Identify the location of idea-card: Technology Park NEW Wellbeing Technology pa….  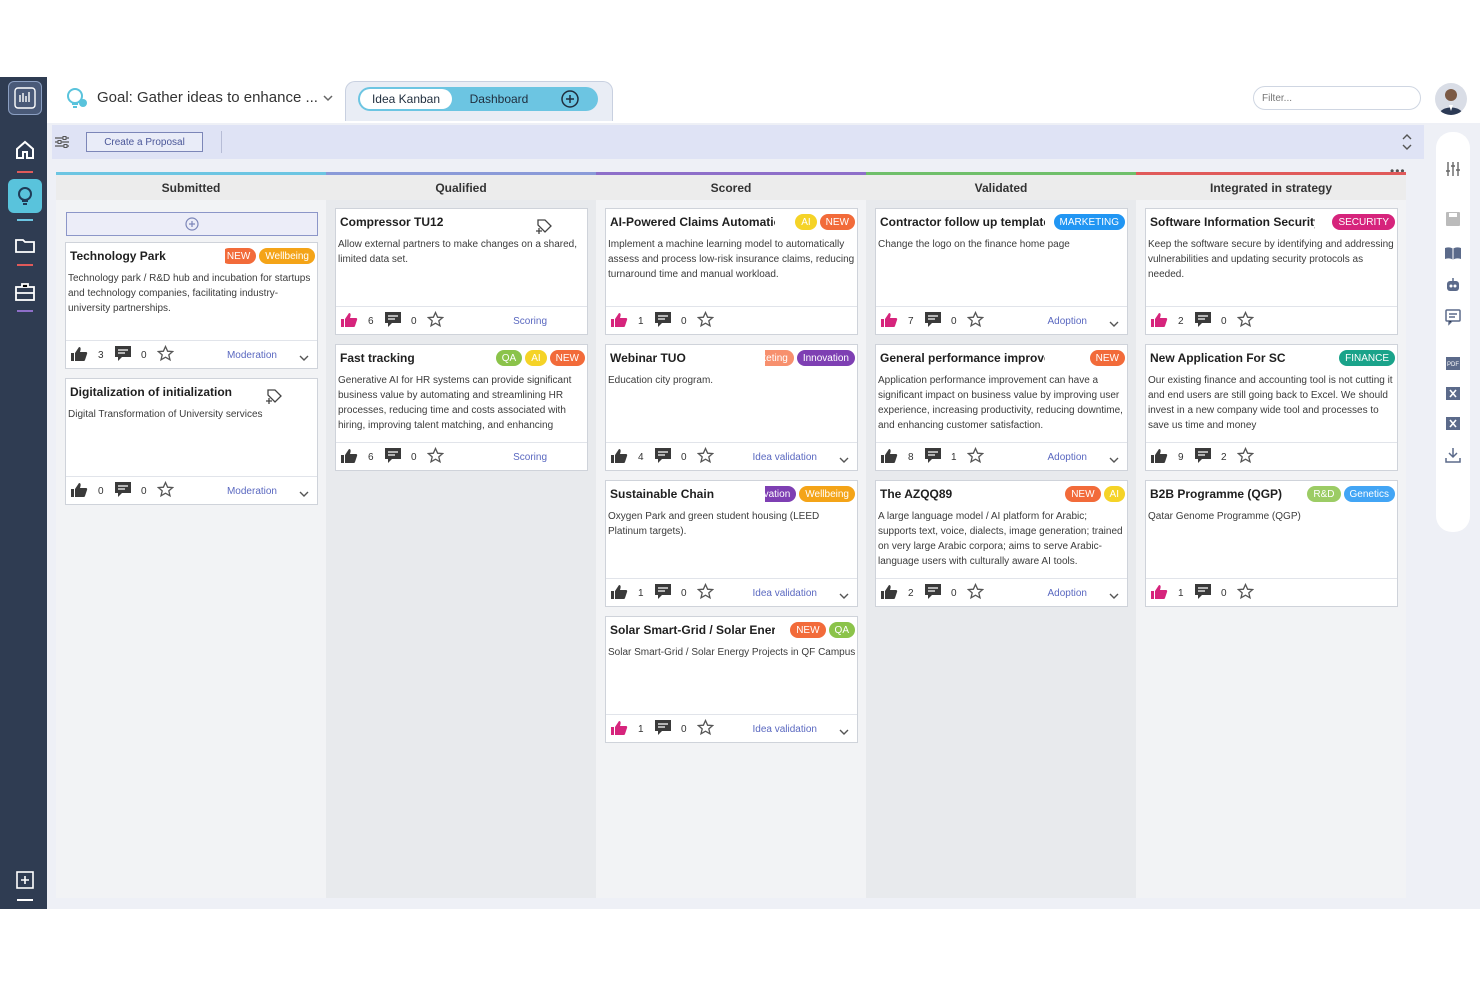
(191, 305).